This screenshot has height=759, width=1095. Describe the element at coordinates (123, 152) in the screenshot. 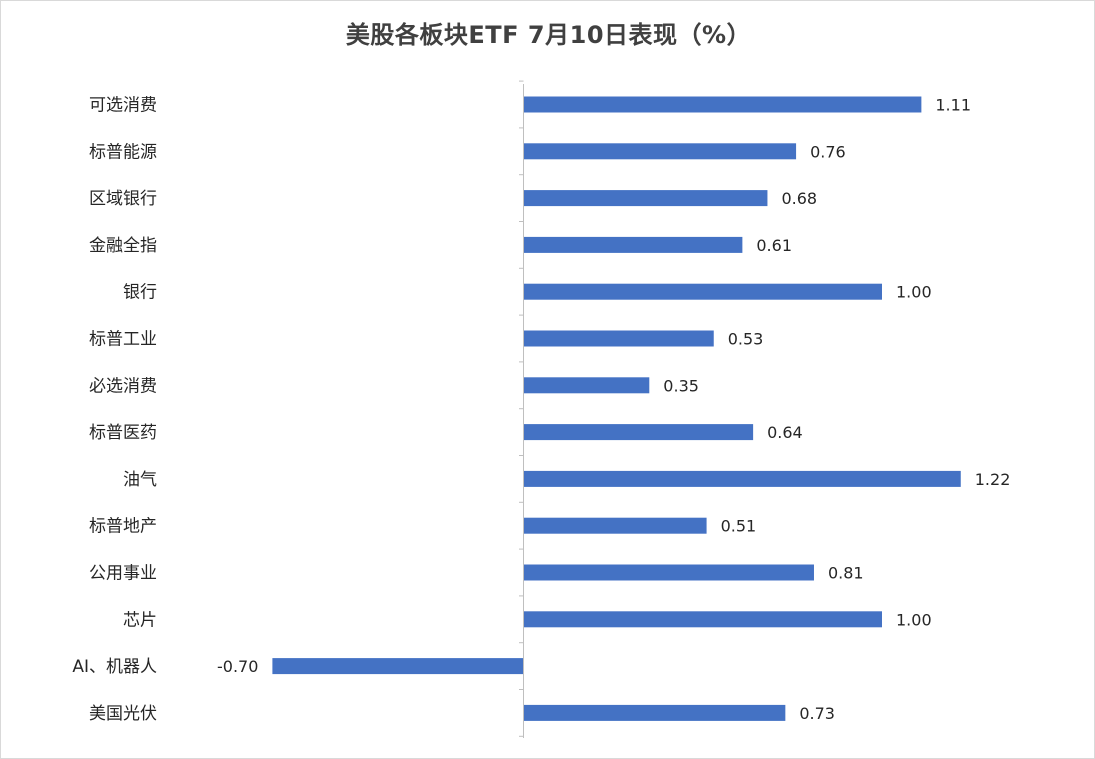

I see `category-label: 标普能源` at that location.